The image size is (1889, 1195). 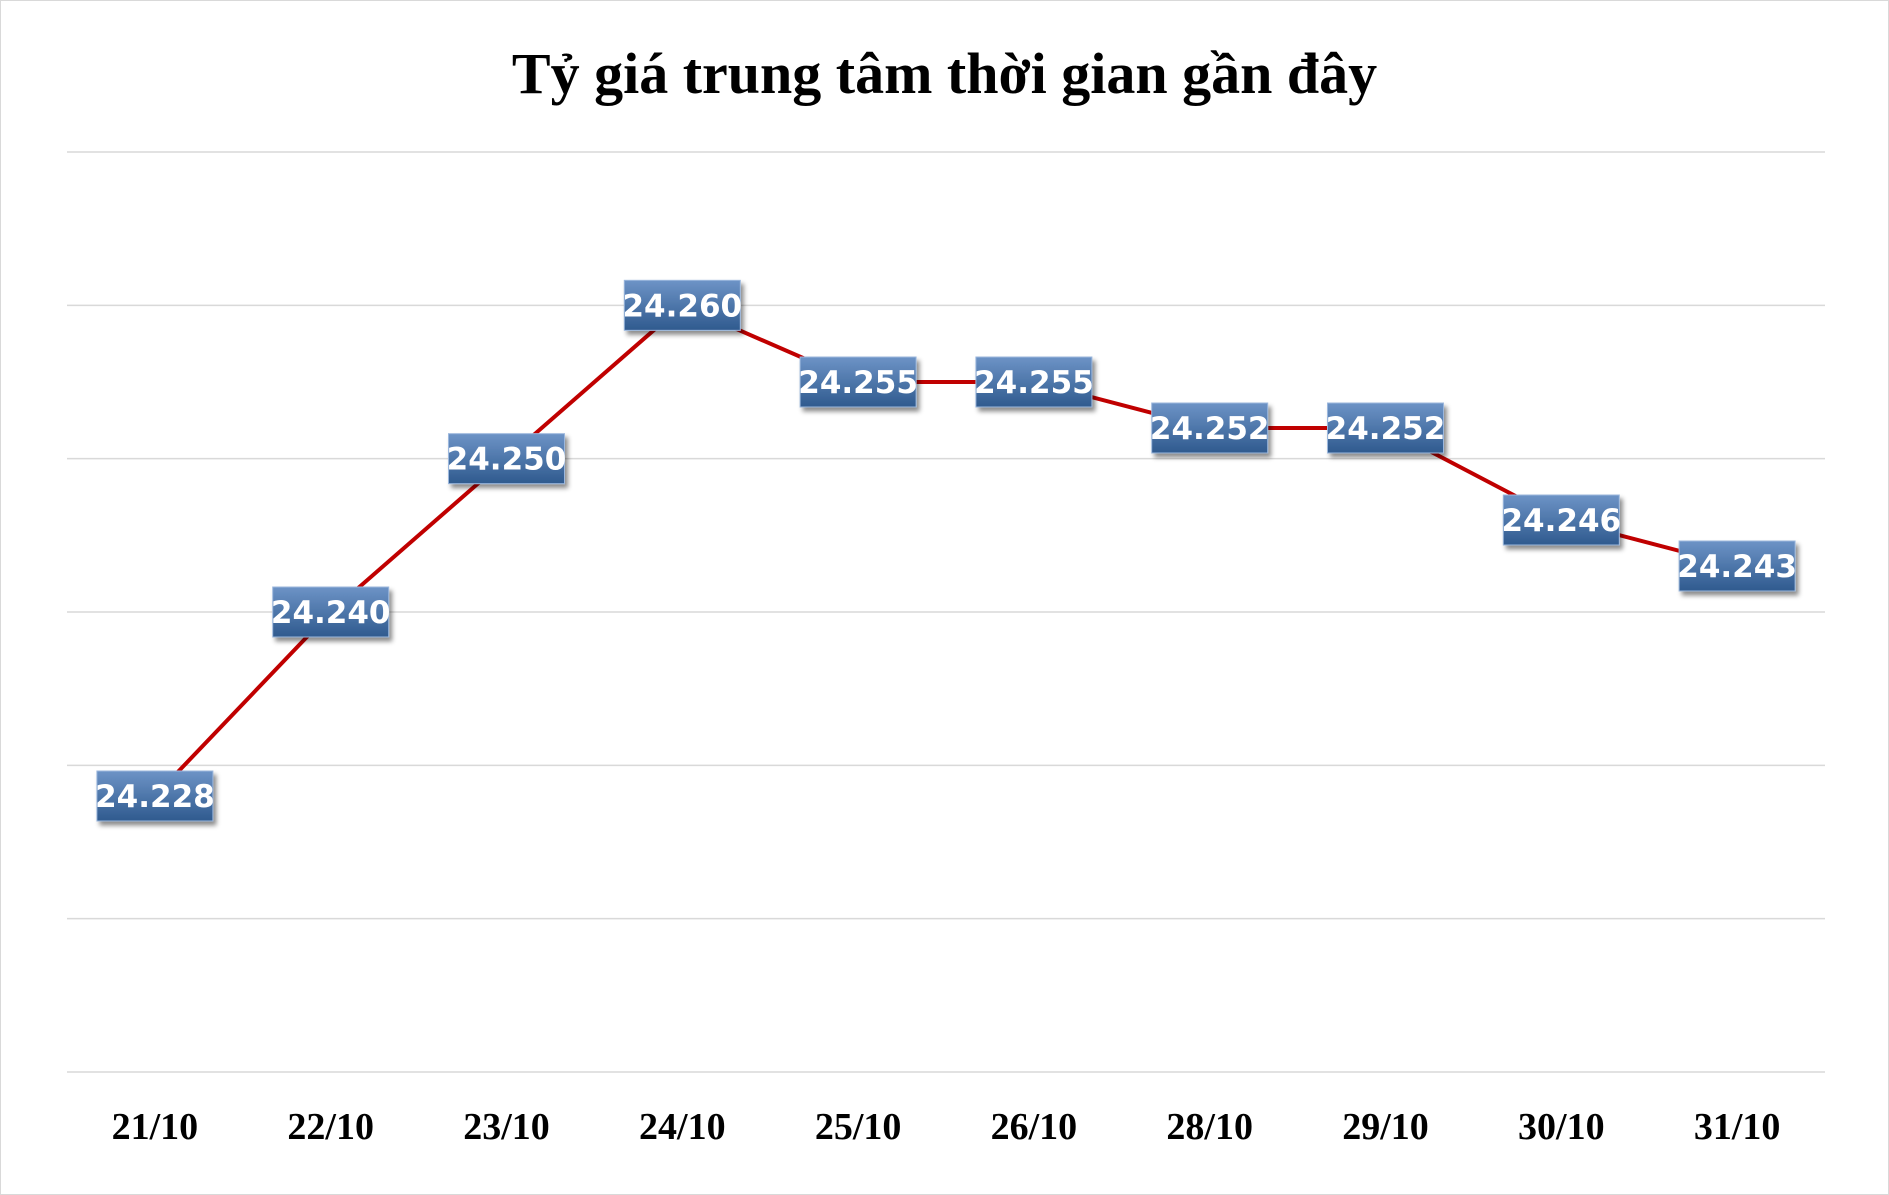 I want to click on data-label: 24.240, so click(x=331, y=612).